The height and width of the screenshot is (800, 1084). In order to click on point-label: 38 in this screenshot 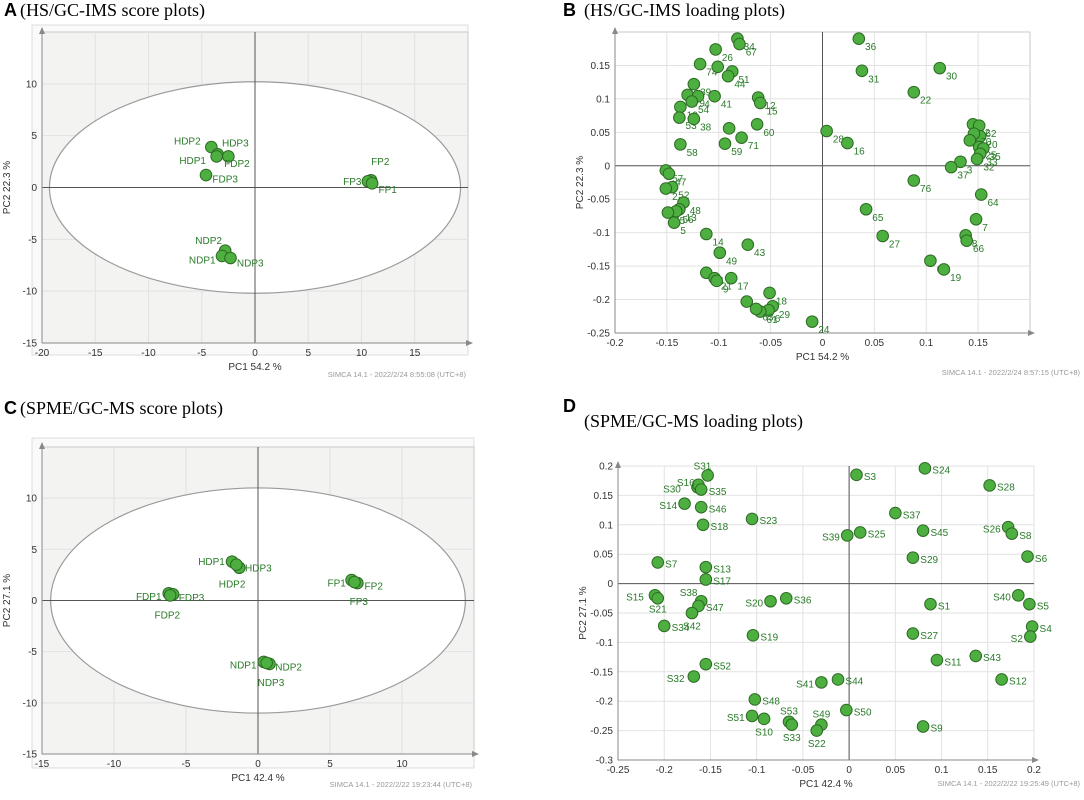, I will do `click(706, 127)`.